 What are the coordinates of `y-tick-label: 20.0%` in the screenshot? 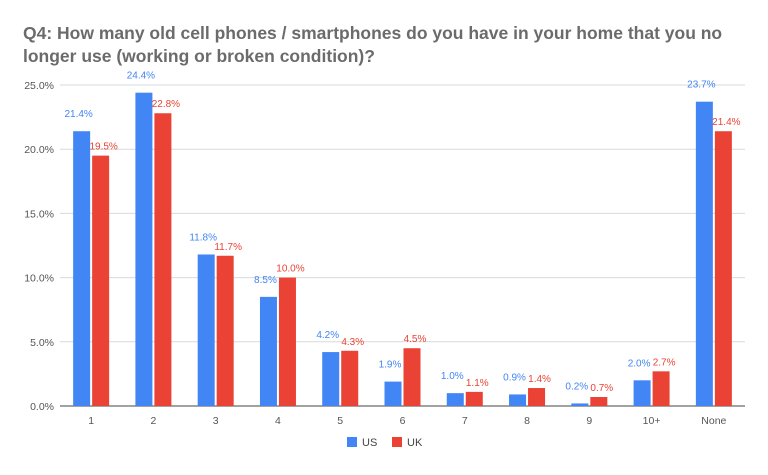 It's located at (39, 150).